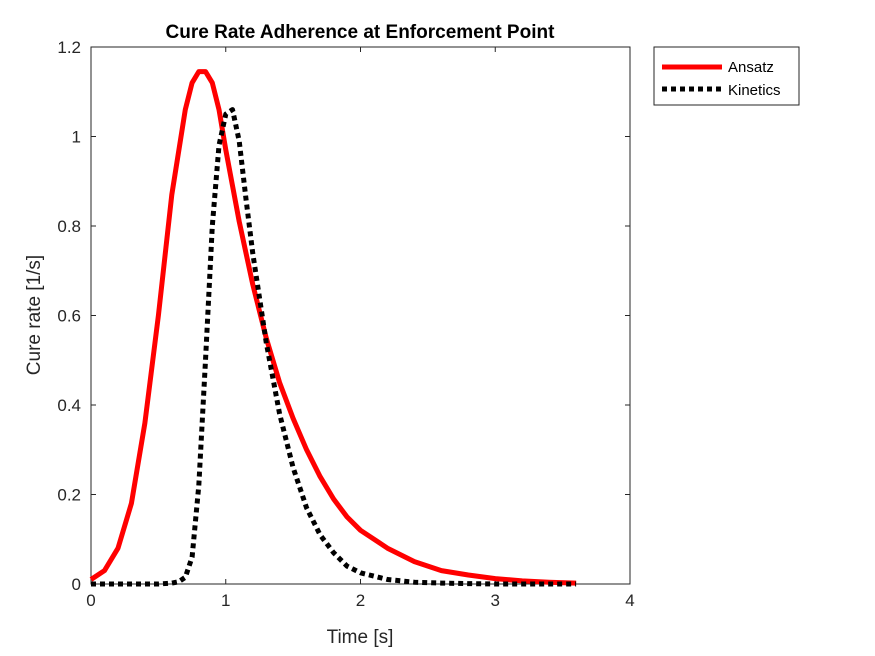 The image size is (875, 656). I want to click on legend-label-kinetics: Kinetics, so click(754, 90).